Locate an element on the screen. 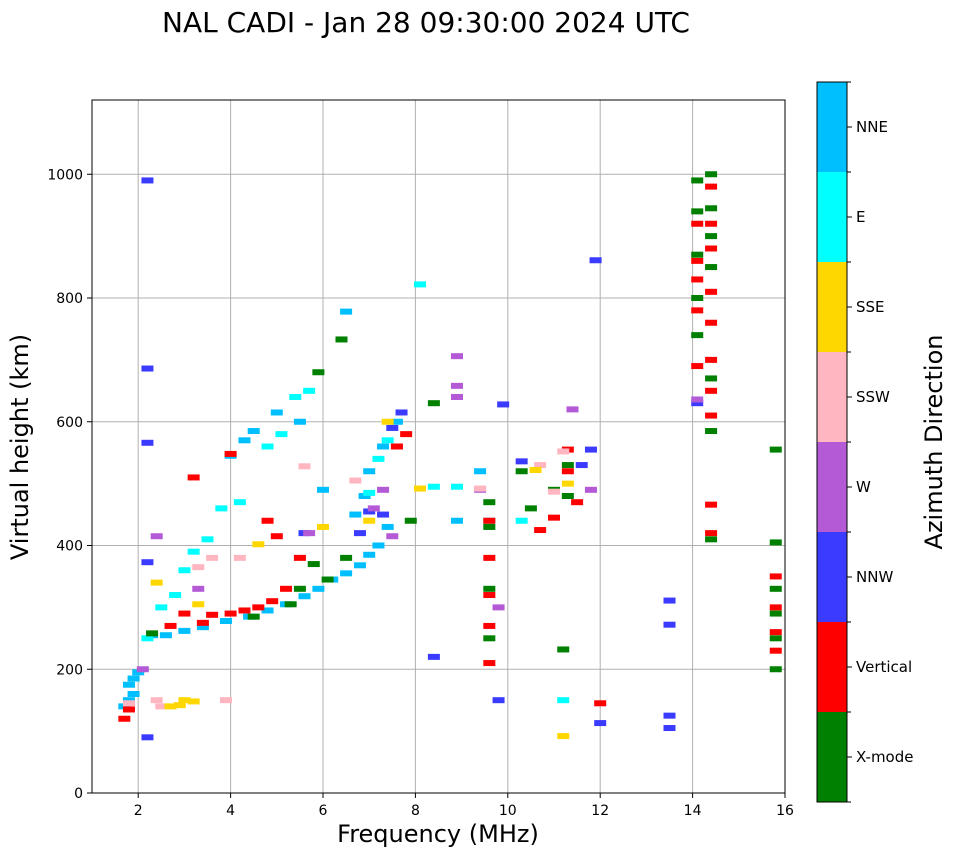 The width and height of the screenshot is (958, 857). x-tick-label: 6 is located at coordinates (323, 811).